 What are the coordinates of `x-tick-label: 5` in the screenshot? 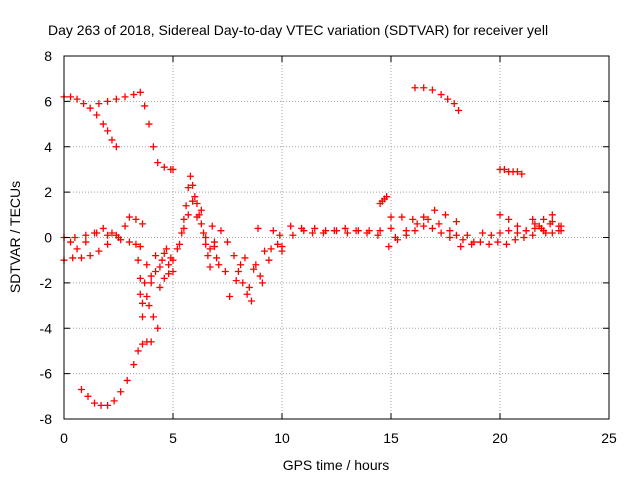 It's located at (173, 438).